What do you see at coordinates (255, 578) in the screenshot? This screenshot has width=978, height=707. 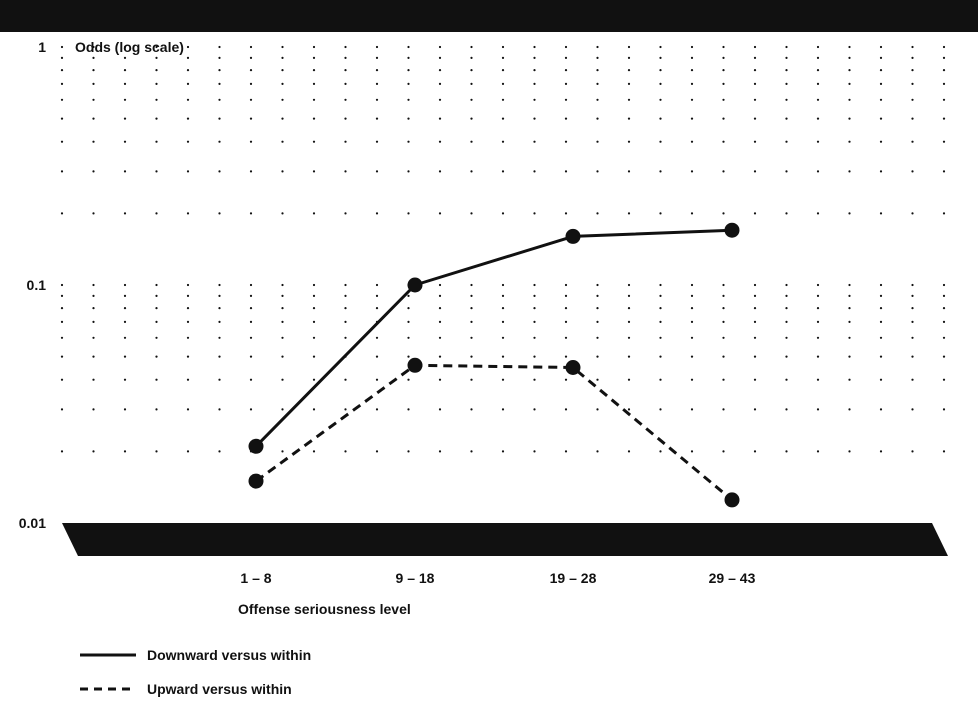 I see `x-tick-label: 1 – 8` at bounding box center [255, 578].